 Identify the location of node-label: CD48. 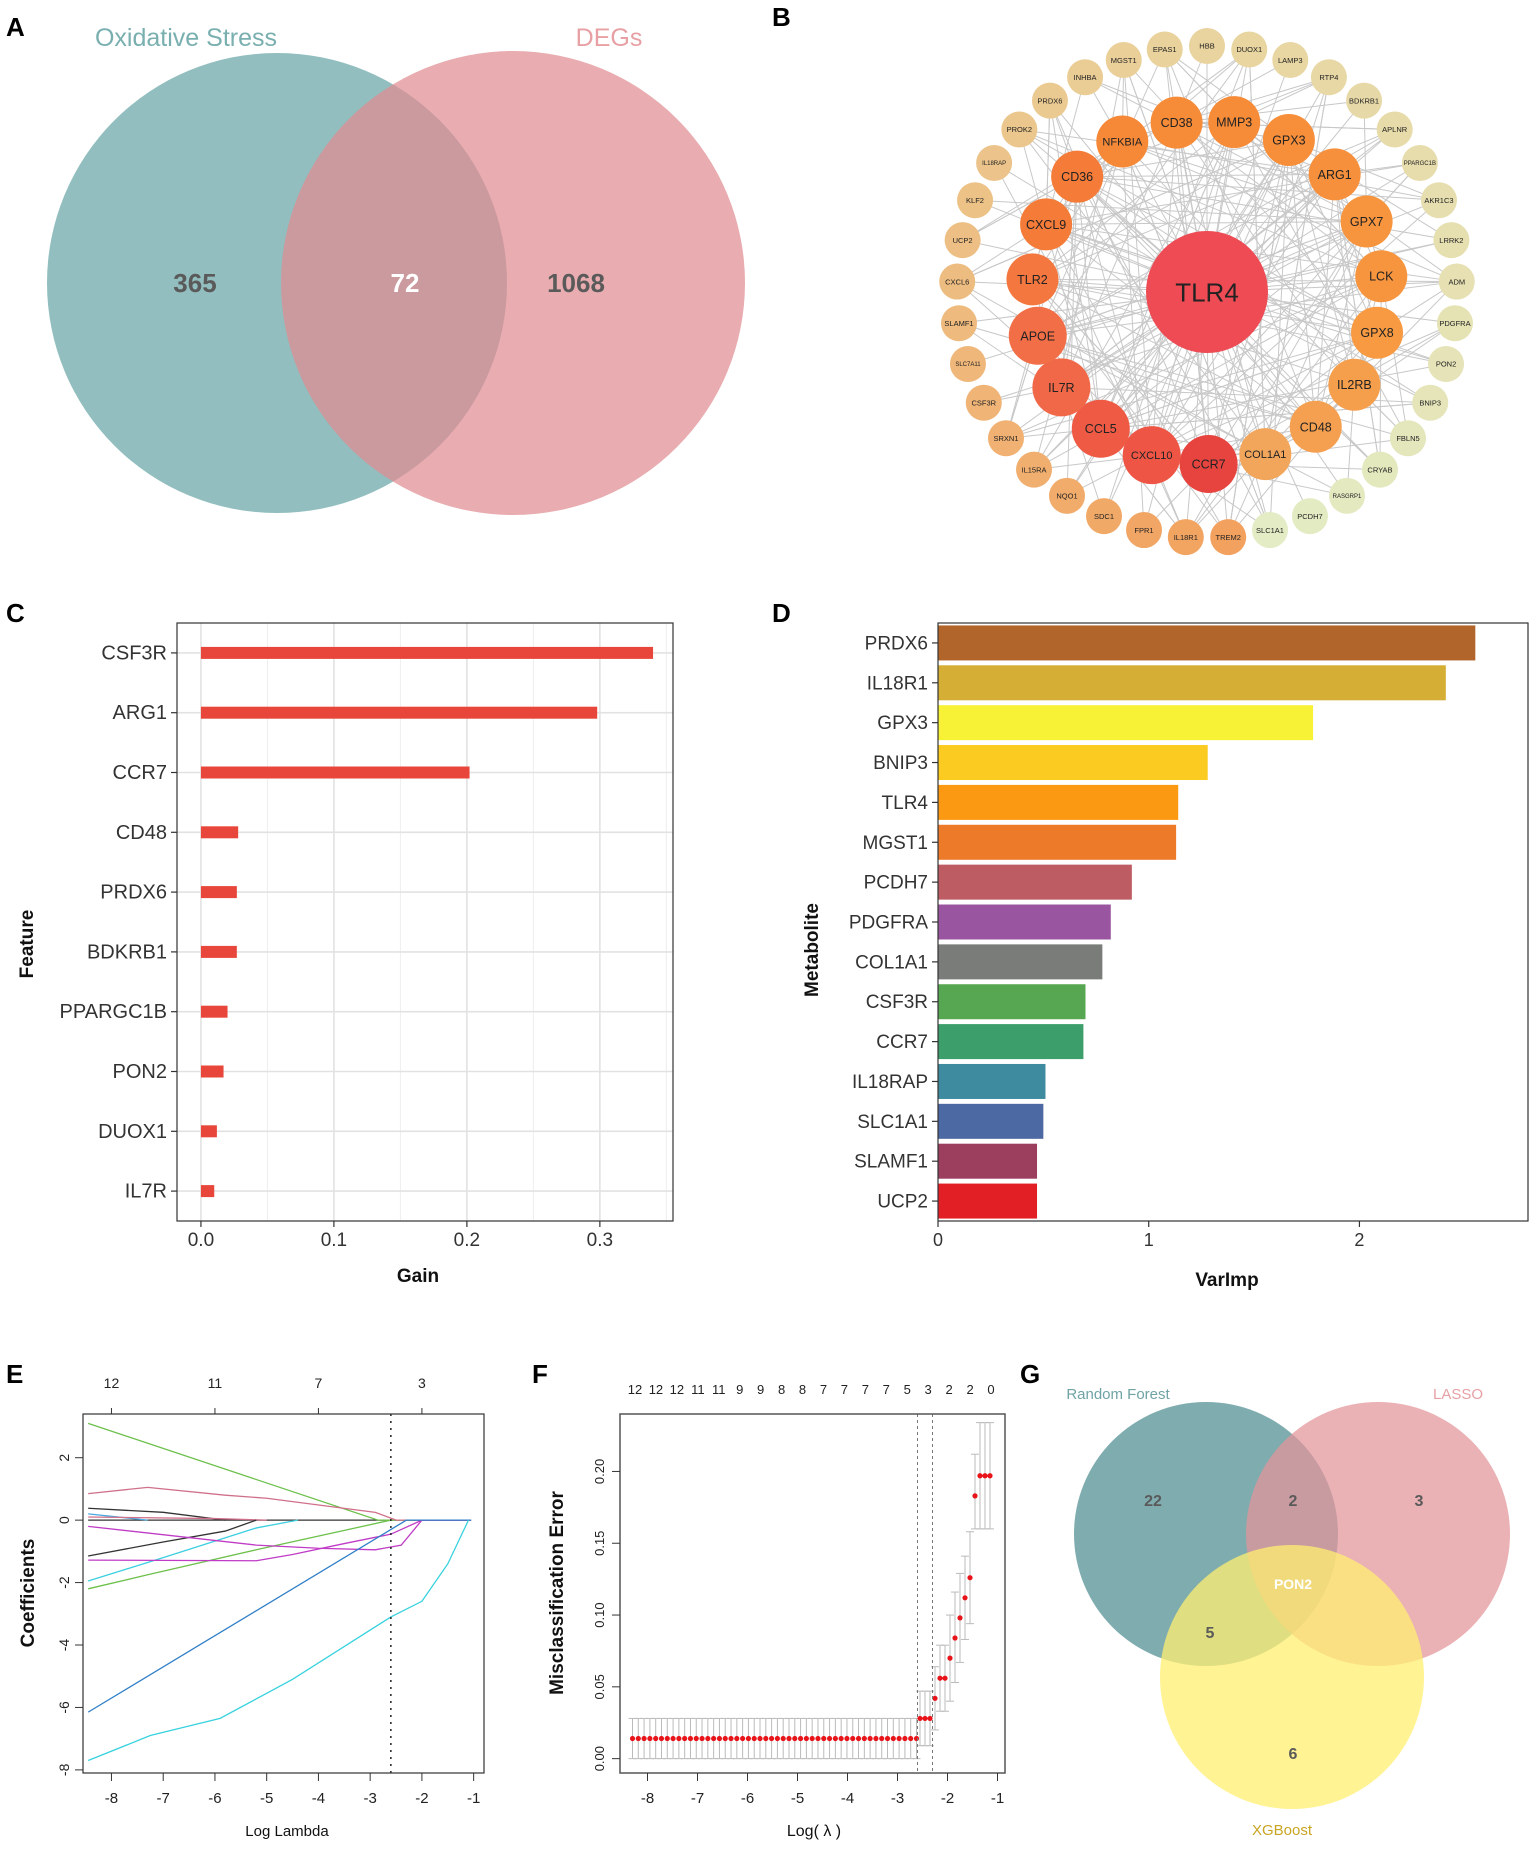
(1316, 427).